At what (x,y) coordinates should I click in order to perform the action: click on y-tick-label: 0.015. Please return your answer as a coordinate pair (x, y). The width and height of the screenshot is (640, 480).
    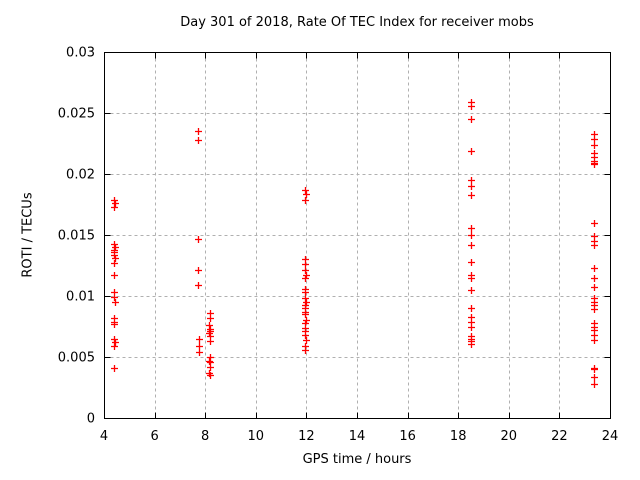
    Looking at the image, I should click on (76, 236).